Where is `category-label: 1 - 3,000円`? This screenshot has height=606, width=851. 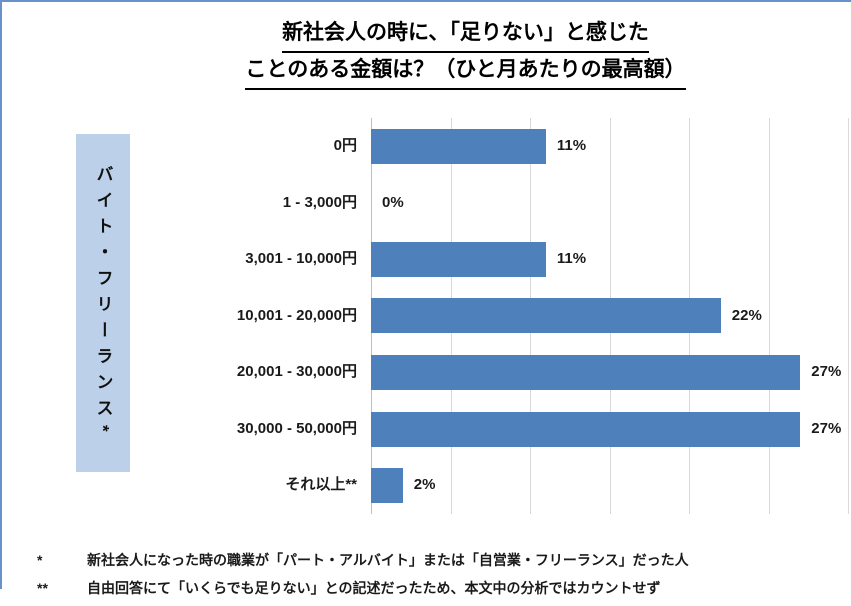 category-label: 1 - 3,000円 is located at coordinates (319, 202).